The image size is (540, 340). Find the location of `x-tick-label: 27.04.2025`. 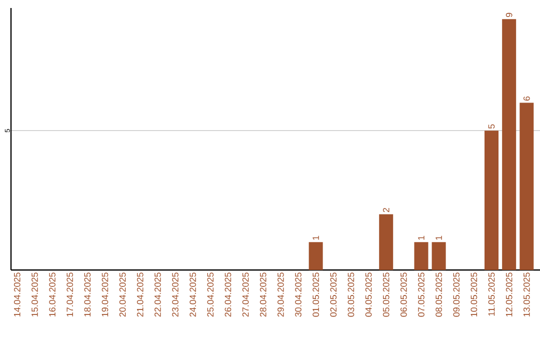

x-tick-label: 27.04.2025 is located at coordinates (245, 294).